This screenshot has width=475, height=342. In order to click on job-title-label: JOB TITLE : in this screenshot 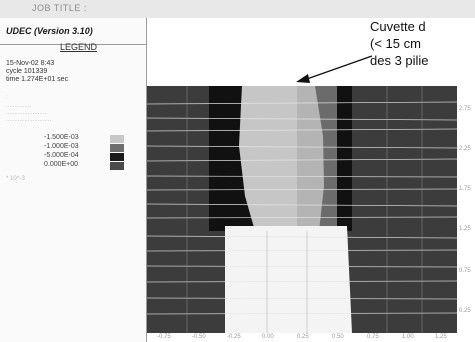, I will do `click(59, 8)`.